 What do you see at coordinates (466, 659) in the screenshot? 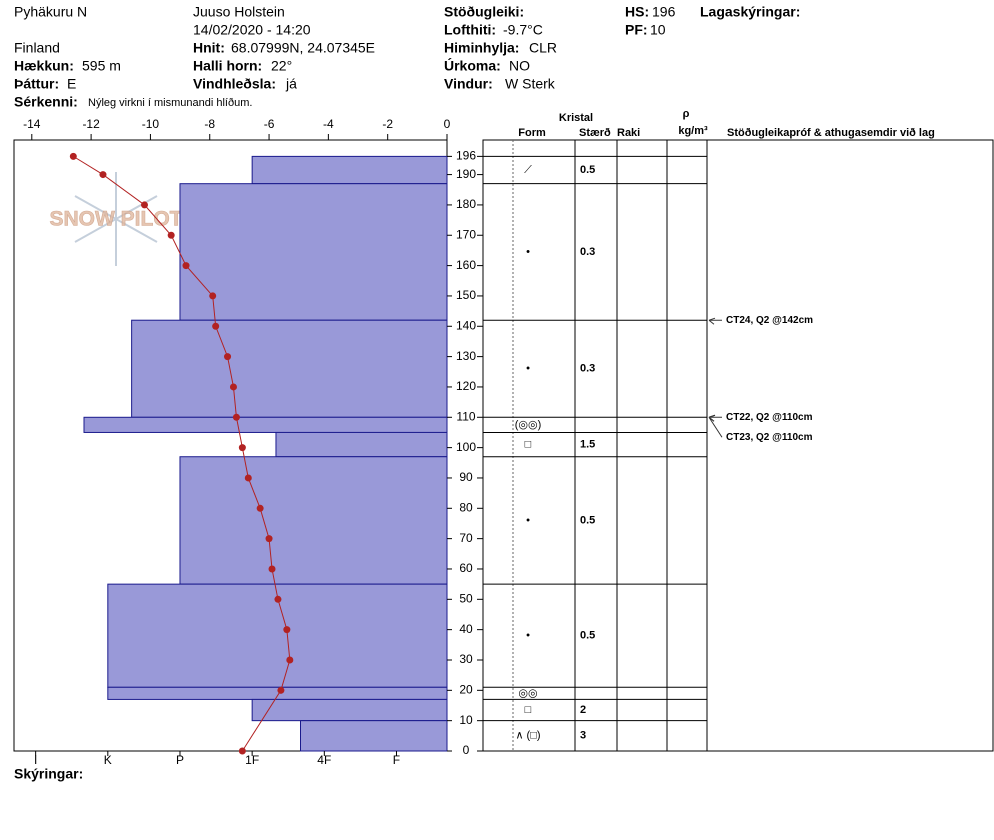
I see `y-tick-label: 30` at bounding box center [466, 659].